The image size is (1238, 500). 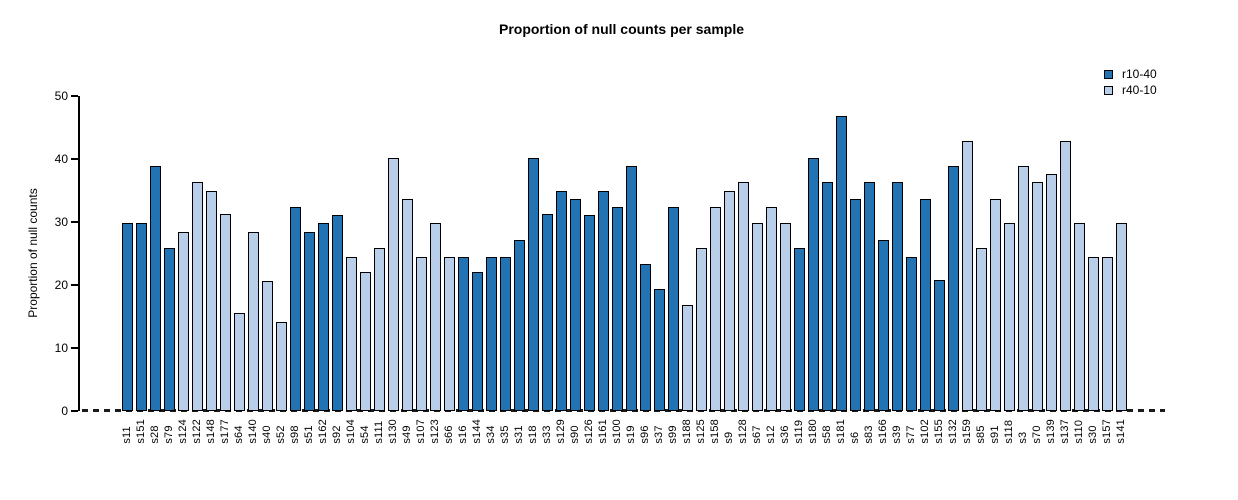 What do you see at coordinates (33, 253) in the screenshot?
I see `y-axis-label: Proportion of null counts` at bounding box center [33, 253].